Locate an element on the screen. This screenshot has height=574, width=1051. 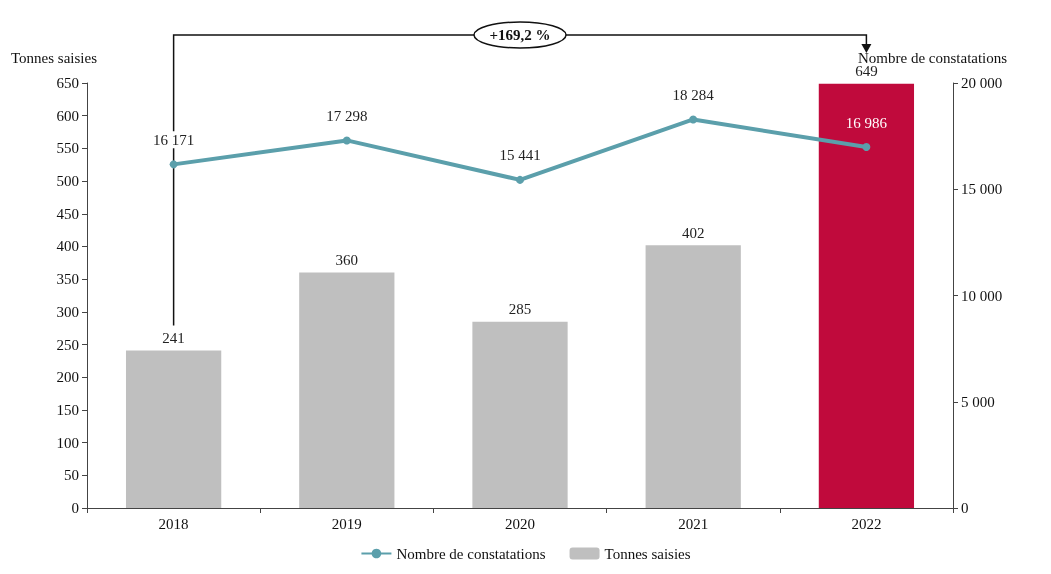
y-tick-label: 50 is located at coordinates (72, 475).